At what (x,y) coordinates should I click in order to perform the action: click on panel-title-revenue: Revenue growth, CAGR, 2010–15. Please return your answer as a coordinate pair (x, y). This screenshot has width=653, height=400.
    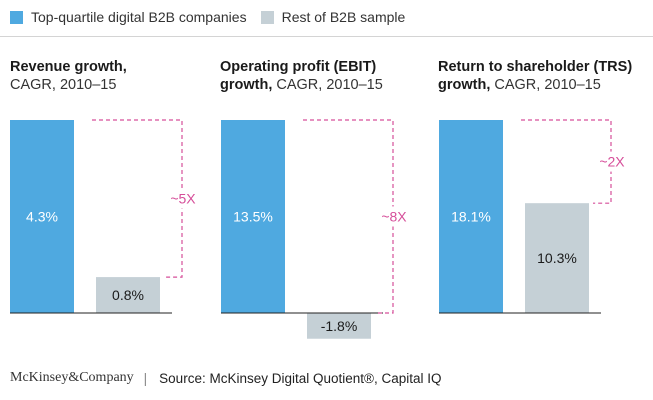
    Looking at the image, I should click on (120, 76).